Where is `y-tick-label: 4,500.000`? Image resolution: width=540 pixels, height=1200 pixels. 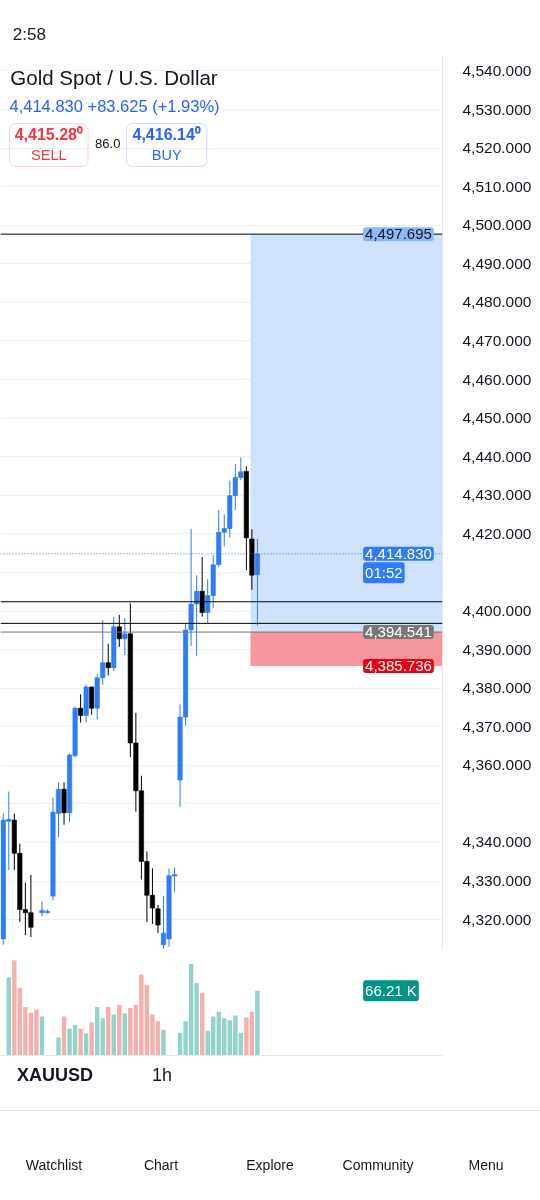
y-tick-label: 4,500.000 is located at coordinates (497, 225).